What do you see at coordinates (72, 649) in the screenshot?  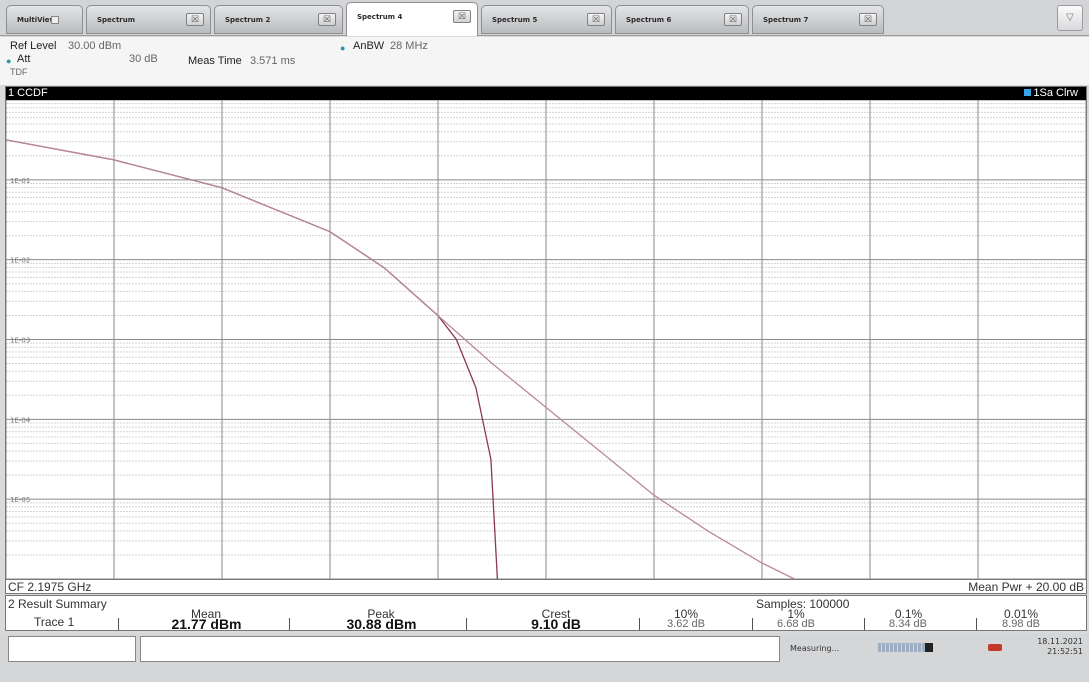 I see `status-field-left` at bounding box center [72, 649].